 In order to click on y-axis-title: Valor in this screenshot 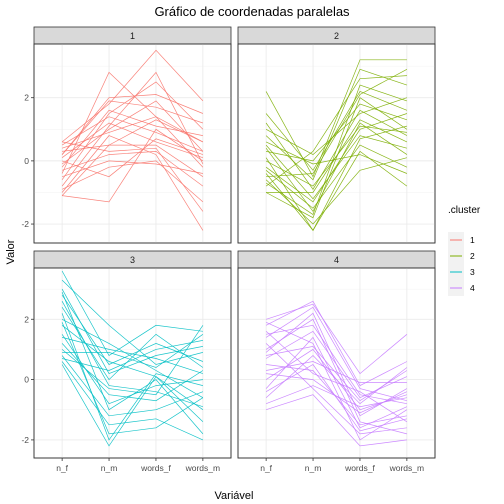, I will do `click(11, 251)`.